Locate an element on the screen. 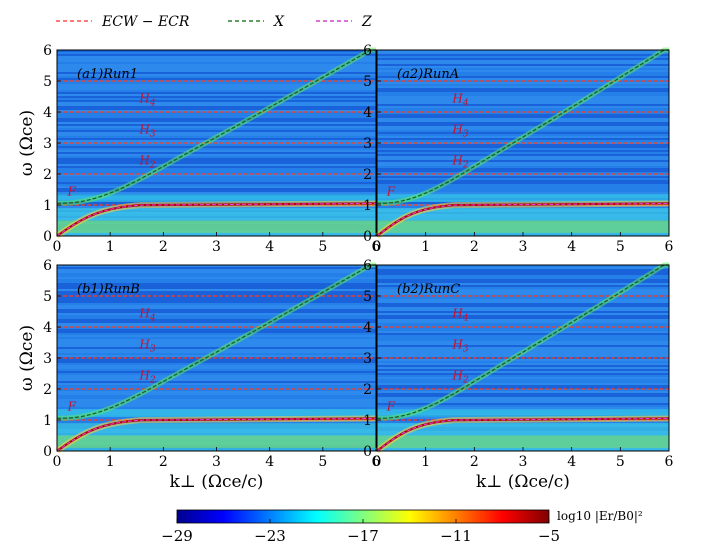 Image resolution: width=706 pixels, height=549 pixels. panel-label: (b1)RunB is located at coordinates (108, 289).